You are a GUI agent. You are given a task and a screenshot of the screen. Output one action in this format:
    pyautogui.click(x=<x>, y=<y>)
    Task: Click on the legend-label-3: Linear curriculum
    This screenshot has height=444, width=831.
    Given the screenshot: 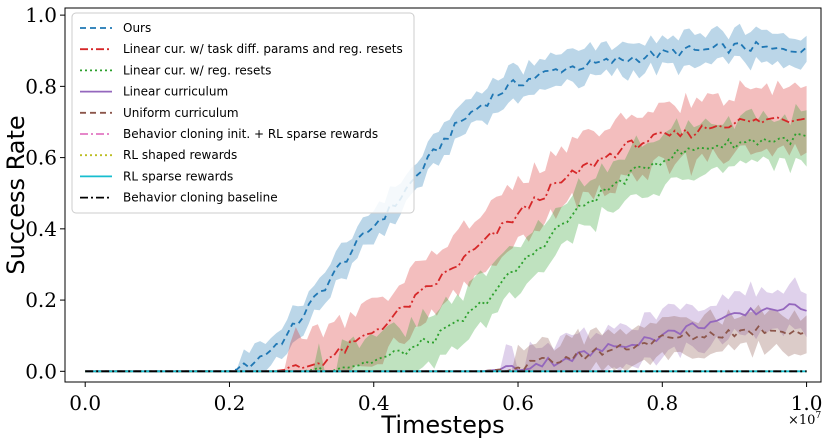 What is the action you would take?
    pyautogui.click(x=175, y=92)
    